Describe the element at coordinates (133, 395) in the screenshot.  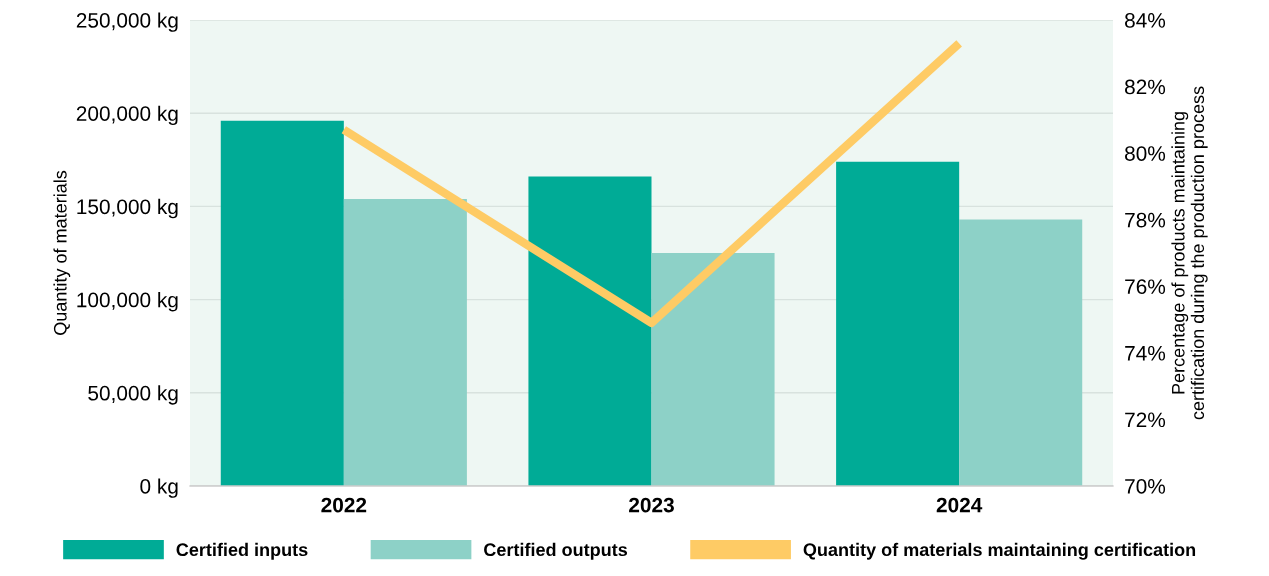
I see `y-tick-label: 50,000 kg` at that location.